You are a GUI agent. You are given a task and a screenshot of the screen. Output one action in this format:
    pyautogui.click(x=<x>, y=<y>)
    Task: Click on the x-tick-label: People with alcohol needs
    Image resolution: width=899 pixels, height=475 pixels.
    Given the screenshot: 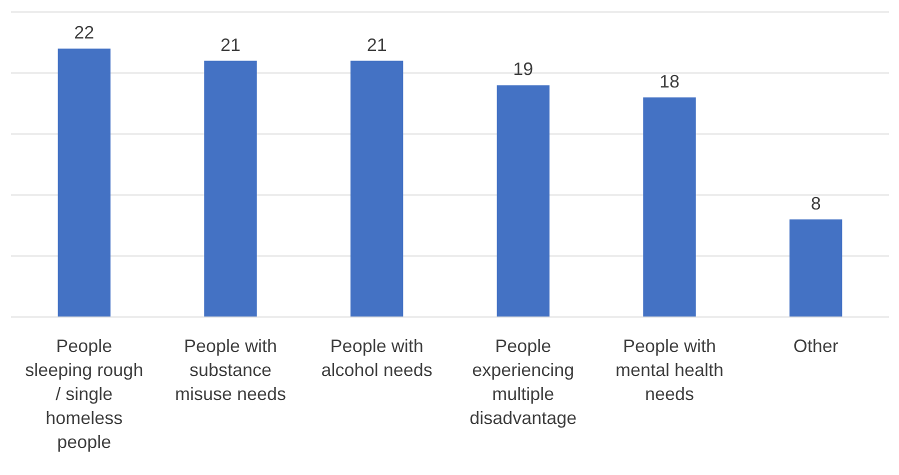 What is the action you would take?
    pyautogui.click(x=376, y=358)
    